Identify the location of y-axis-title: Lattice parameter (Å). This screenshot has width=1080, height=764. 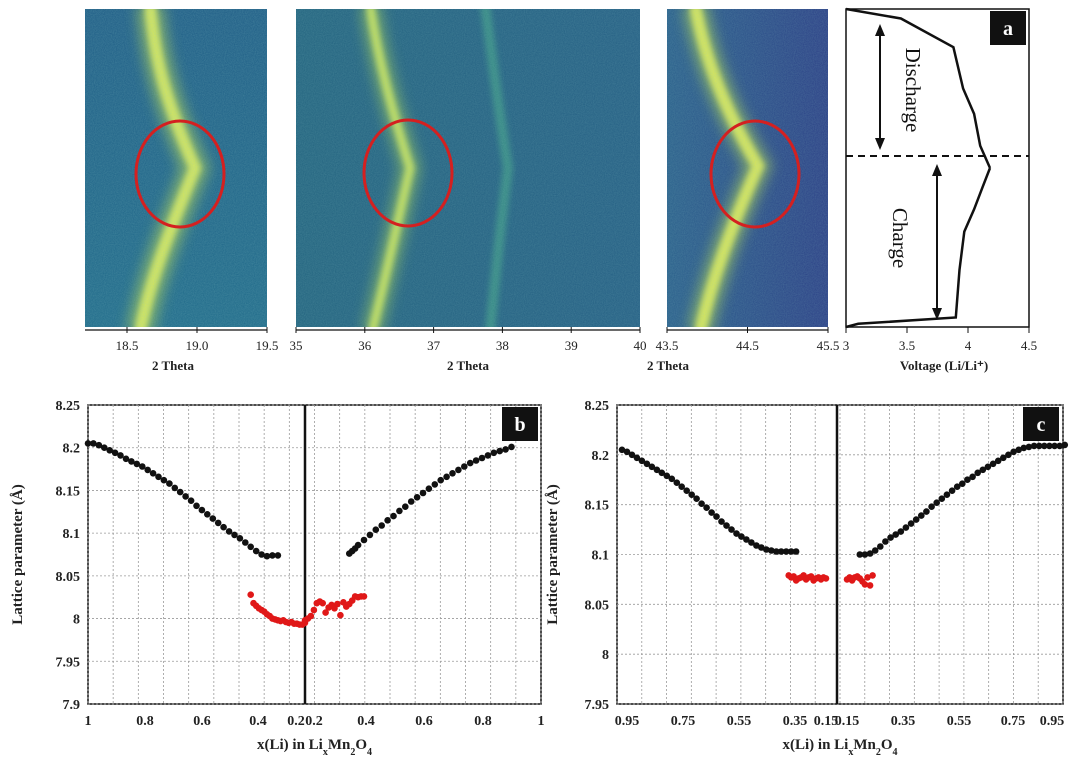
(553, 554).